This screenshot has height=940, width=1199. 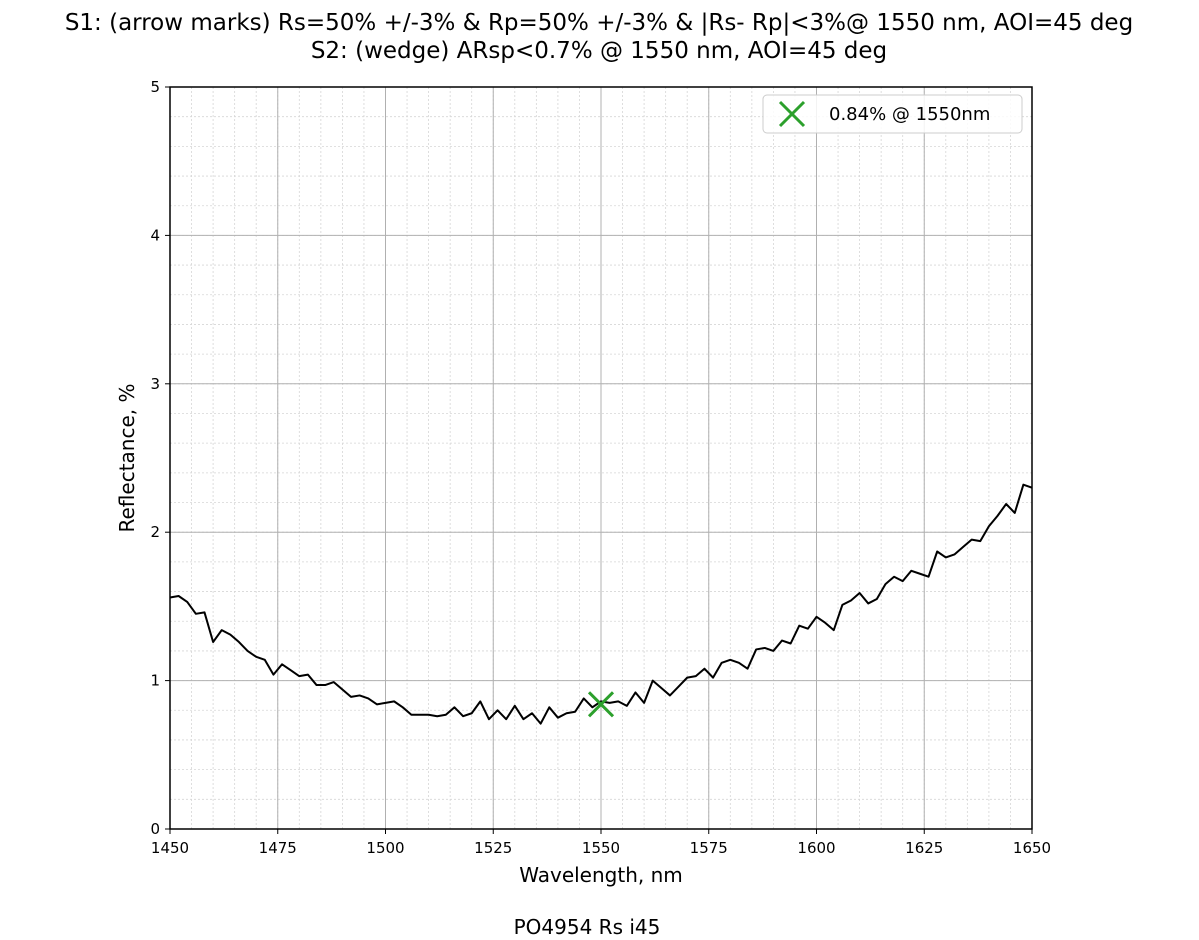 What do you see at coordinates (170, 848) in the screenshot?
I see `x-tick-label: 1450` at bounding box center [170, 848].